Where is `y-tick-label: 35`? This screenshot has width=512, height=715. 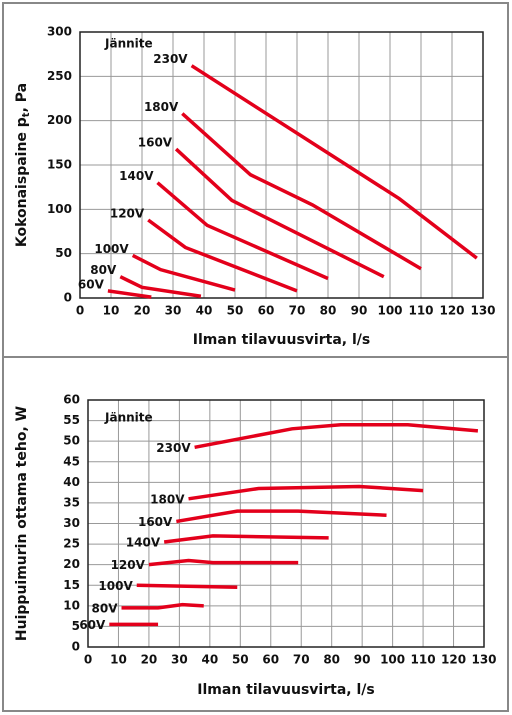 y-tick-label: 35 is located at coordinates (71, 502).